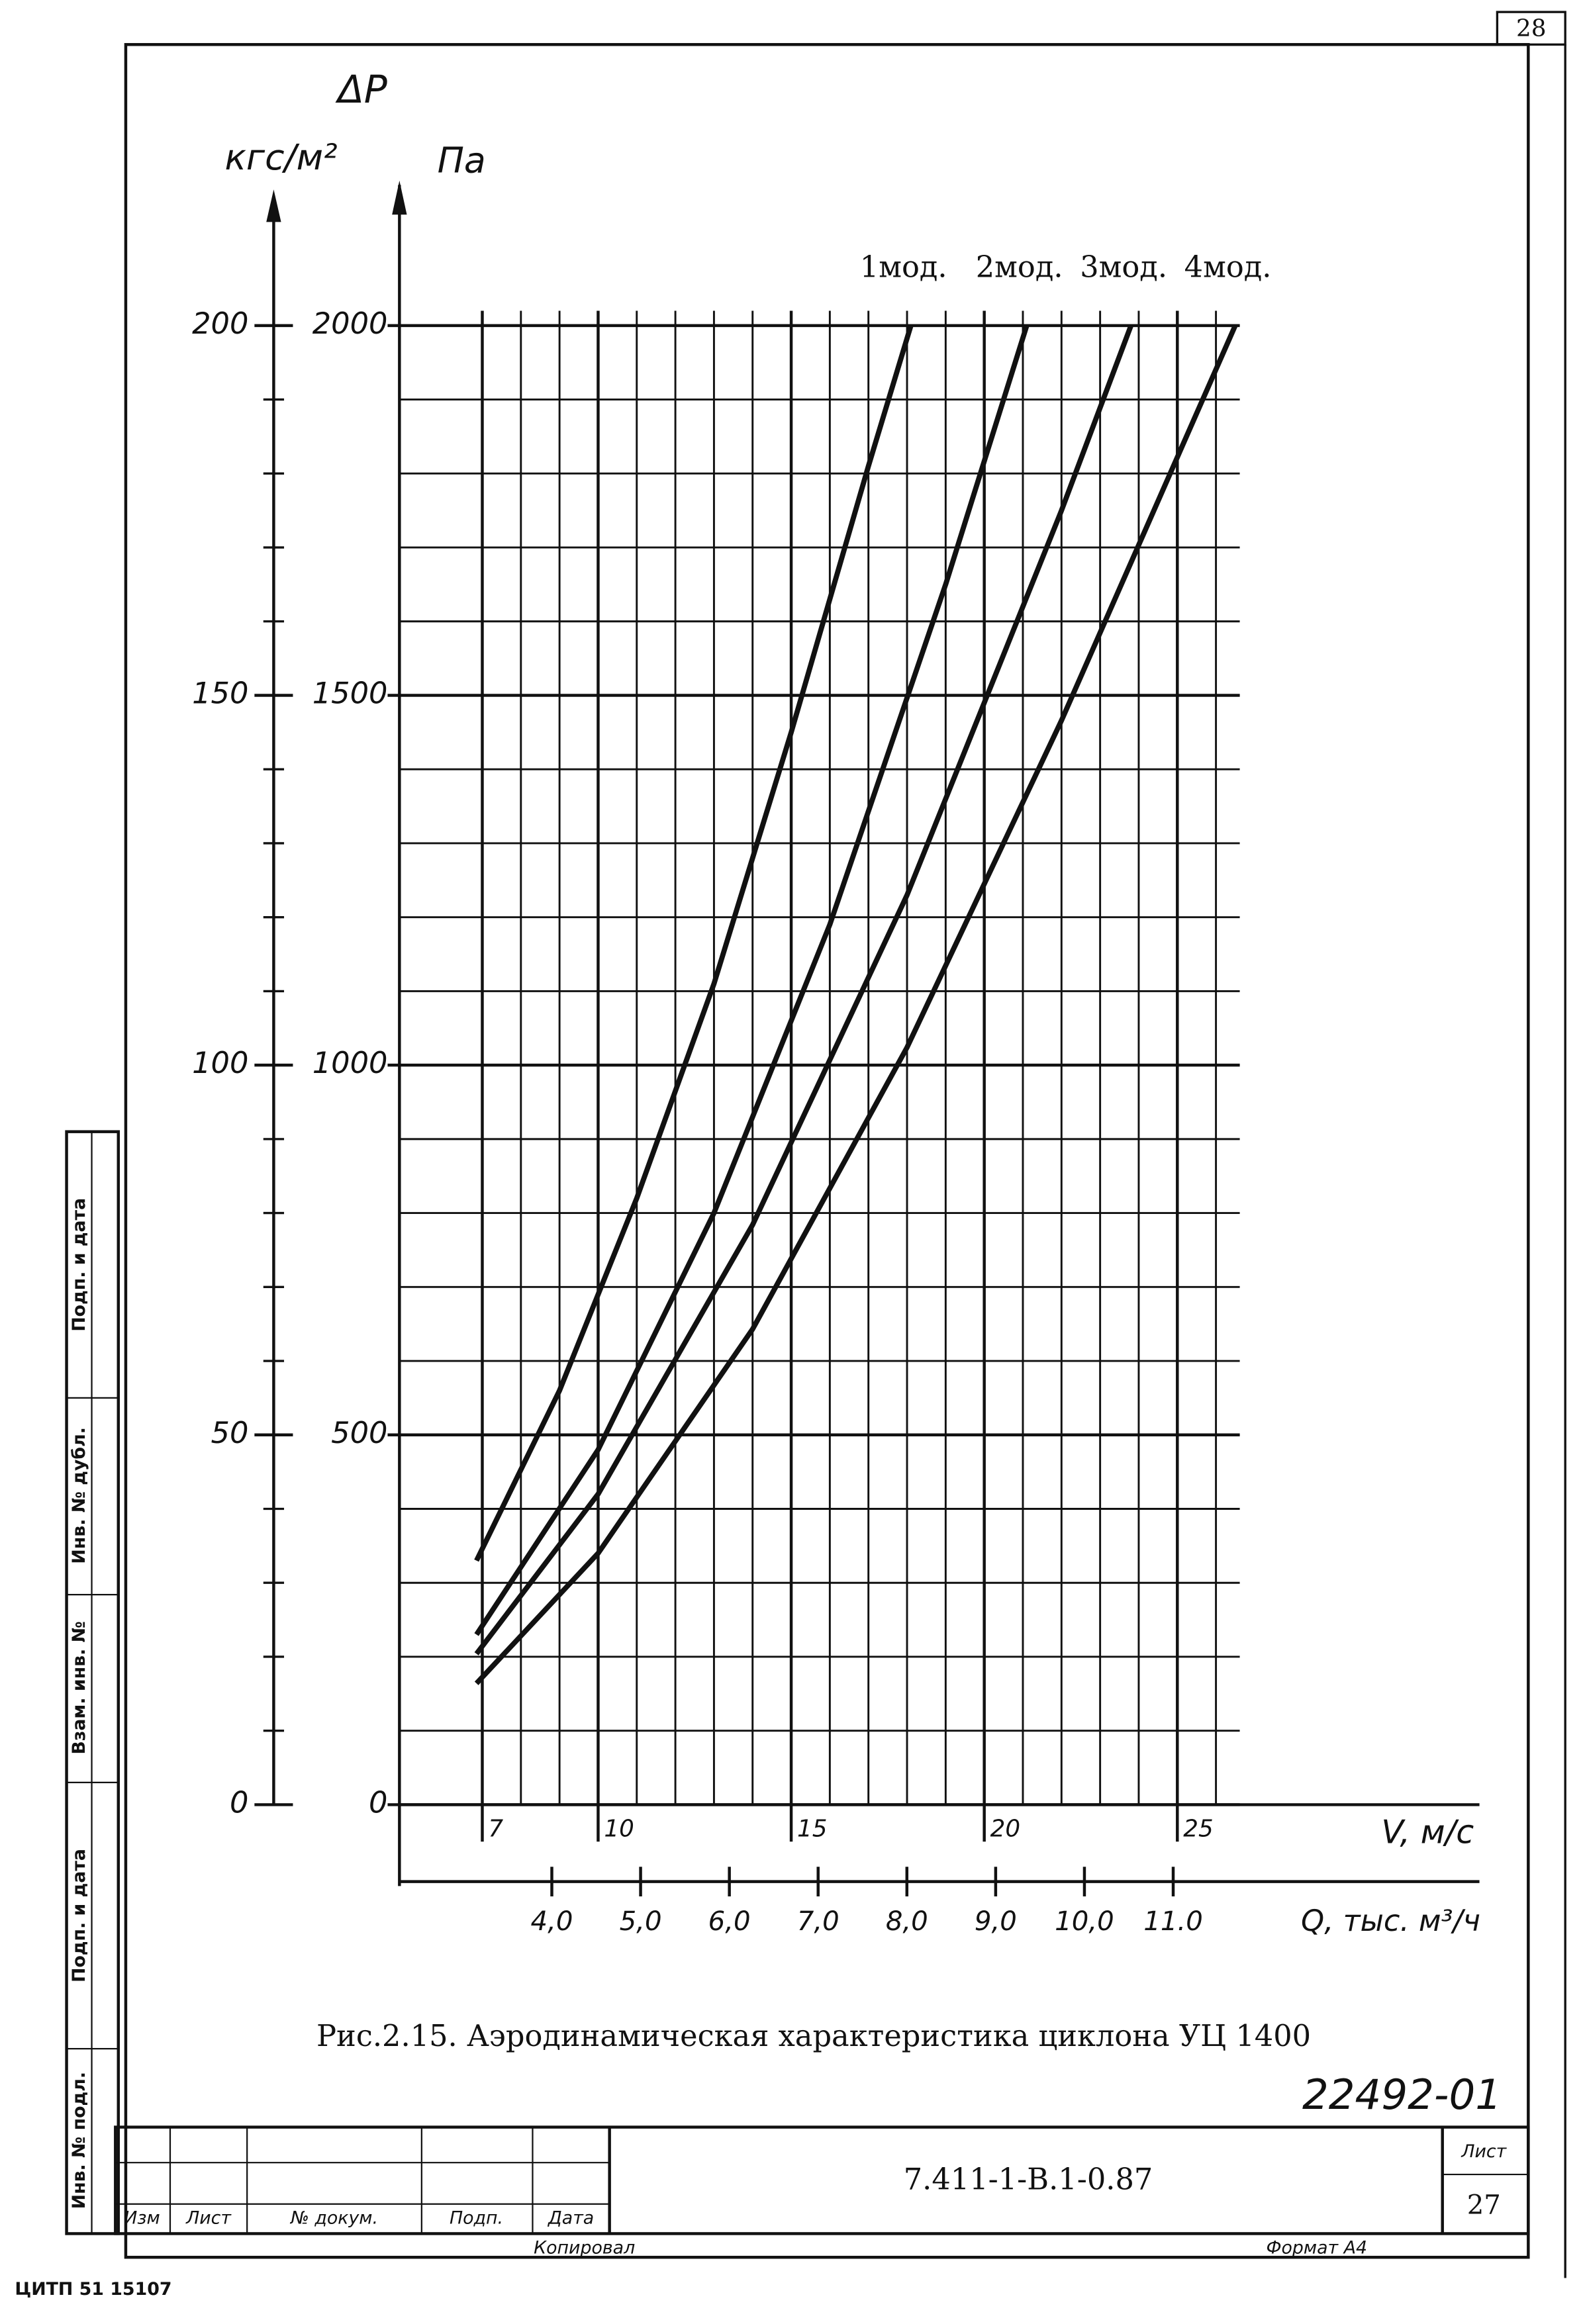  Describe the element at coordinates (694, 943) in the screenshot. I see `curve` at that location.